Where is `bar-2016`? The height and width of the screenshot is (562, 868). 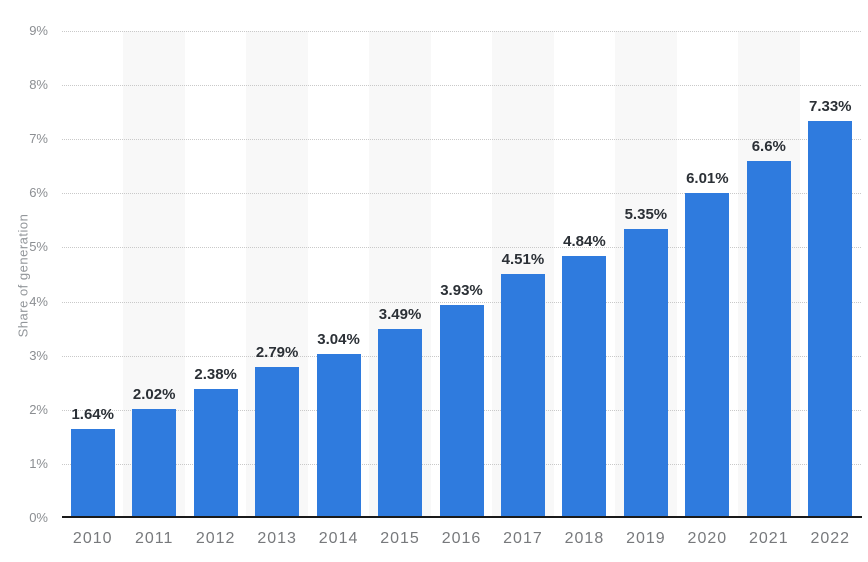 bar-2016 is located at coordinates (461, 411).